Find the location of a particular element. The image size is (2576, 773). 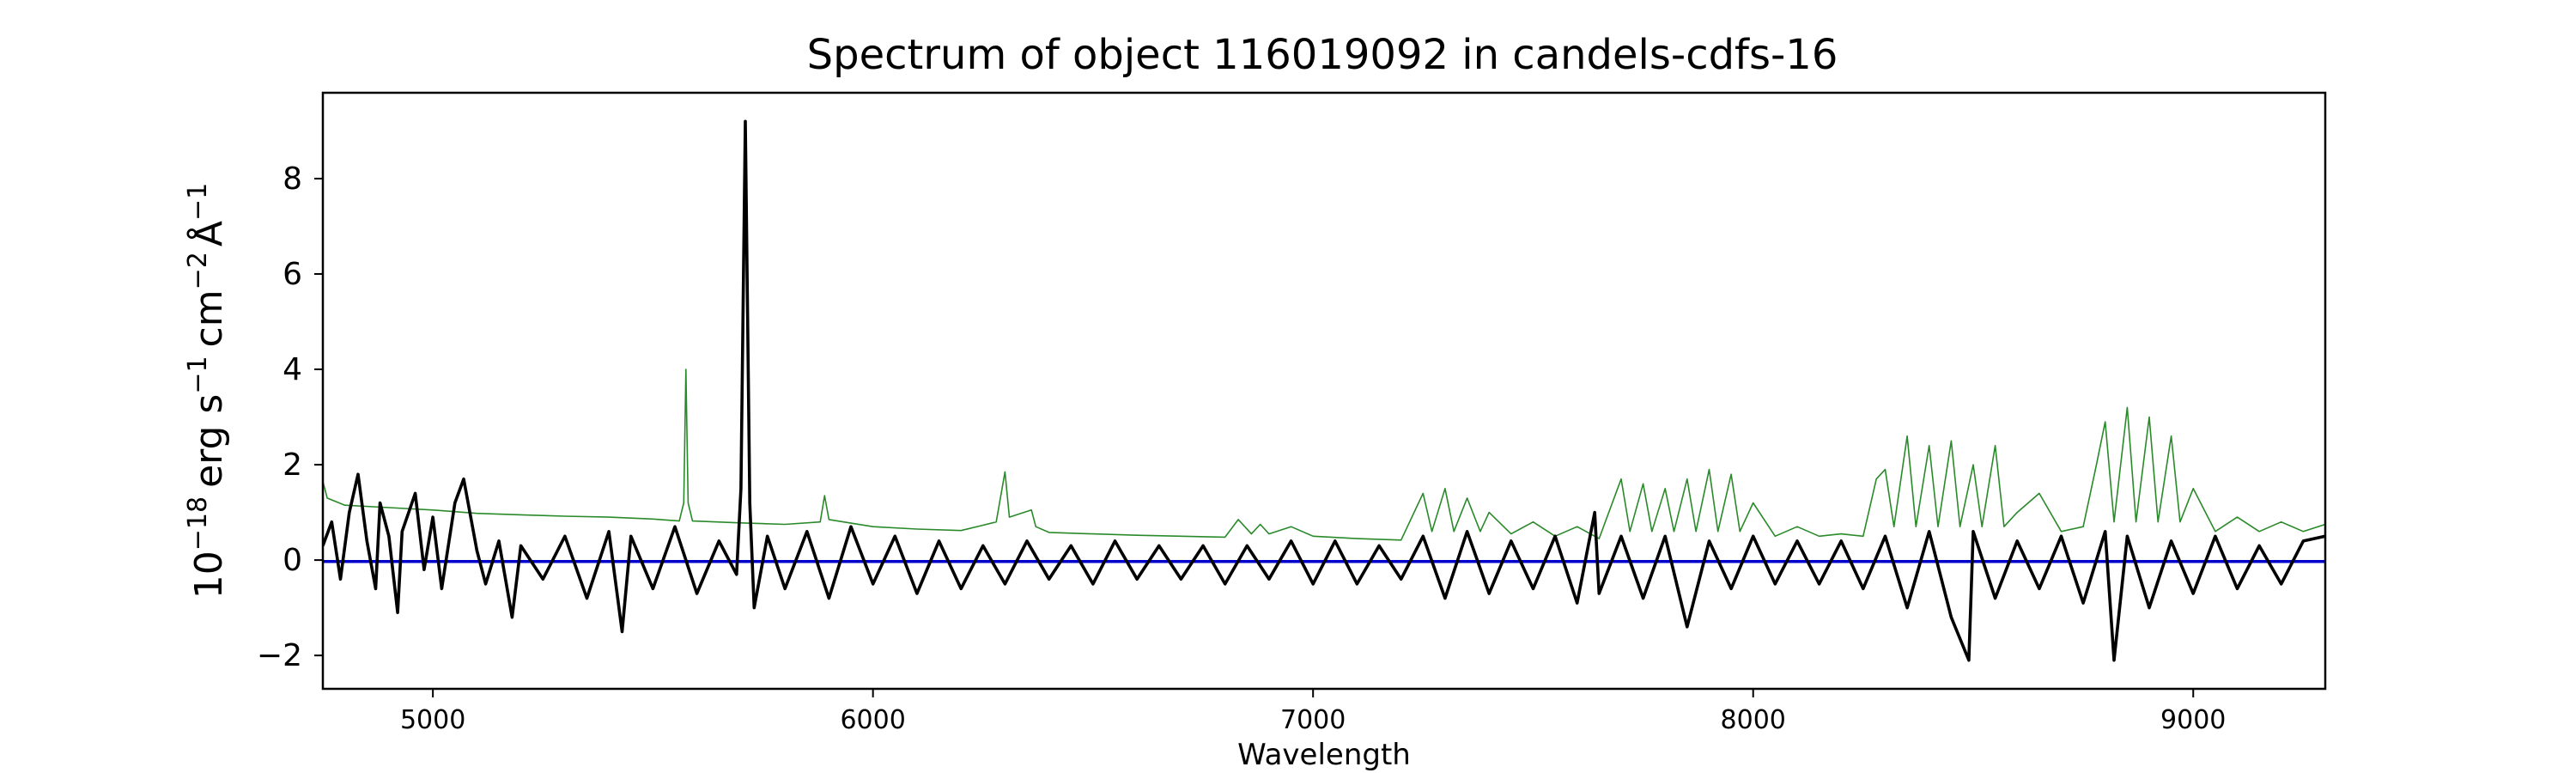

y-tick-label: 2 is located at coordinates (292, 465).